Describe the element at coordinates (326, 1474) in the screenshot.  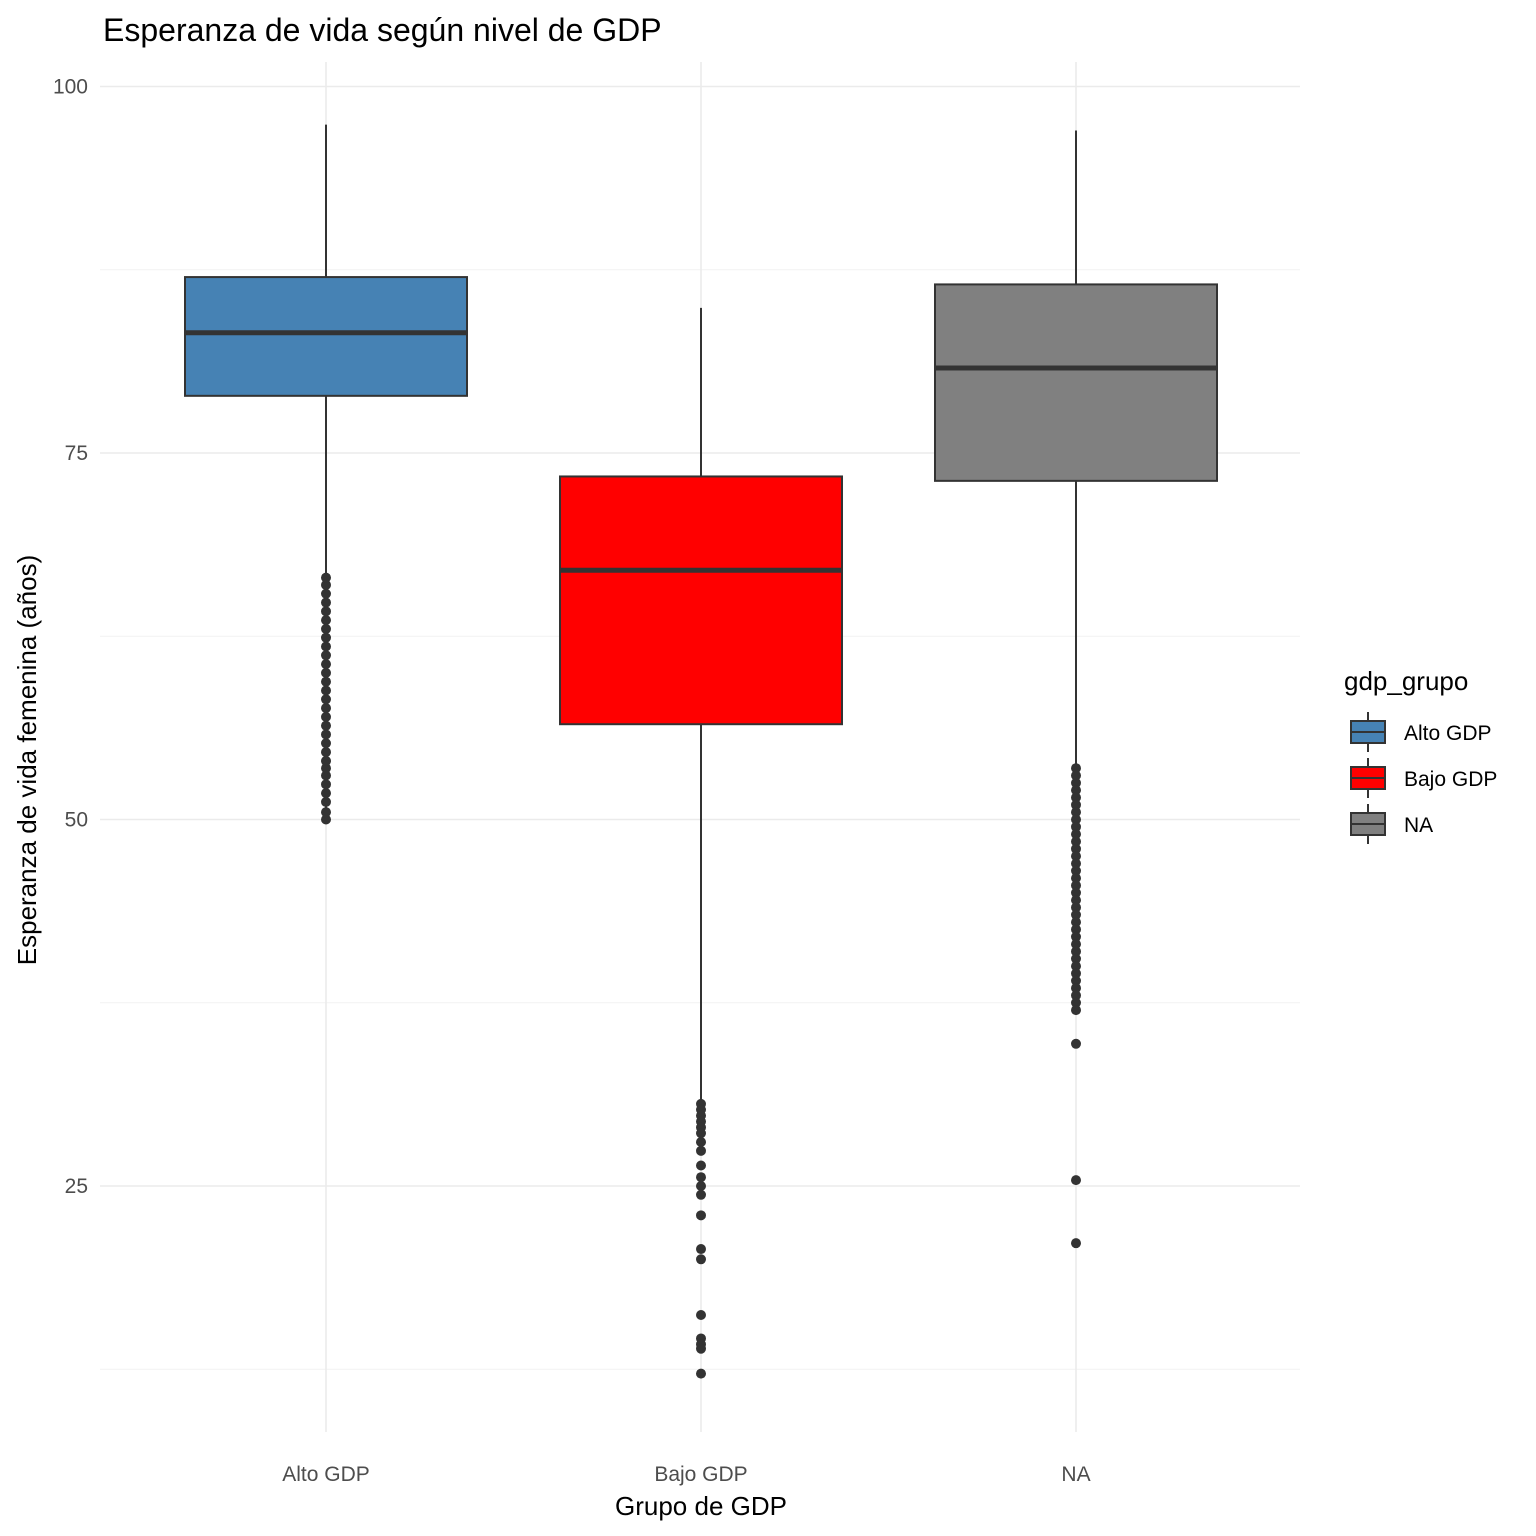
I see `x-tick-label: Alto GDP` at that location.